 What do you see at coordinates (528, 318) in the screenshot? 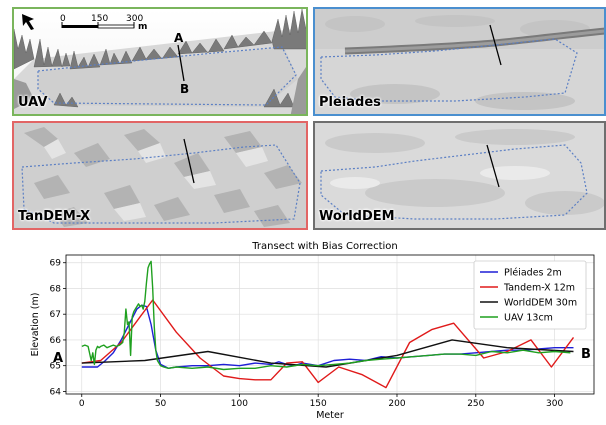
I see `legend-entry: UAV 13cm` at bounding box center [528, 318].